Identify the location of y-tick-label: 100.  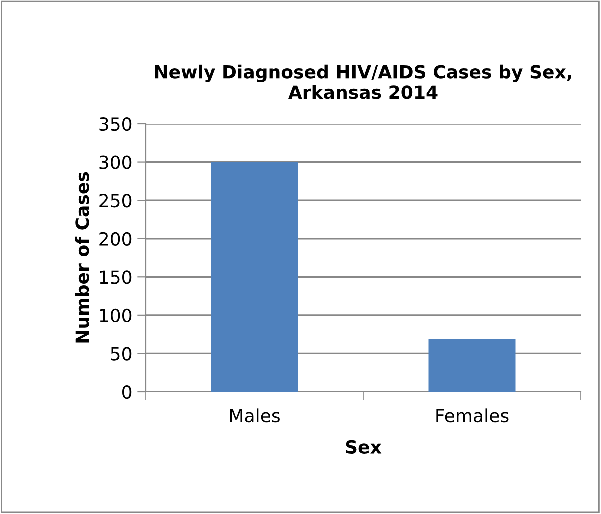
(116, 315).